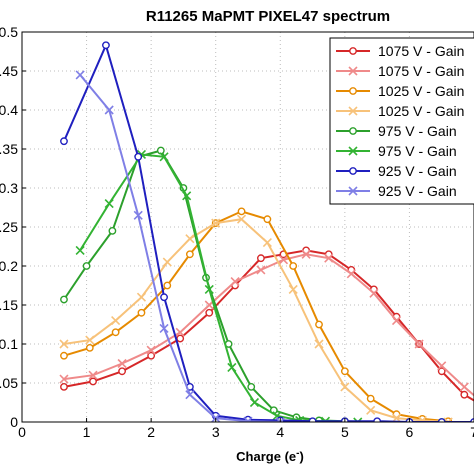  What do you see at coordinates (345, 432) in the screenshot?
I see `x-tick-label: 5` at bounding box center [345, 432].